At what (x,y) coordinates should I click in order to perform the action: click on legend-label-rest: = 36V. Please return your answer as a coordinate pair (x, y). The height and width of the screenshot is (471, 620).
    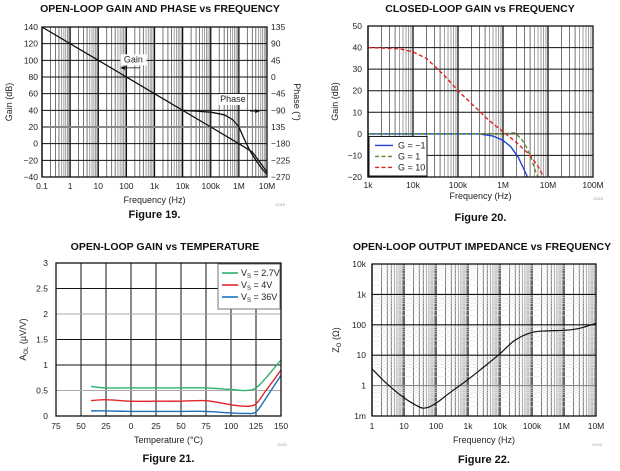
    Looking at the image, I should click on (264, 297).